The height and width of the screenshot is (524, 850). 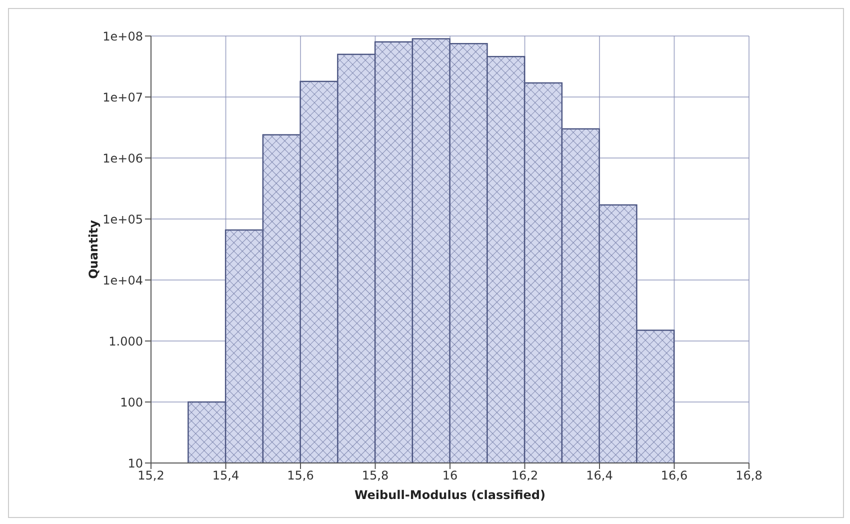 What do you see at coordinates (674, 475) in the screenshot?
I see `x-tick-label: 16,6` at bounding box center [674, 475].